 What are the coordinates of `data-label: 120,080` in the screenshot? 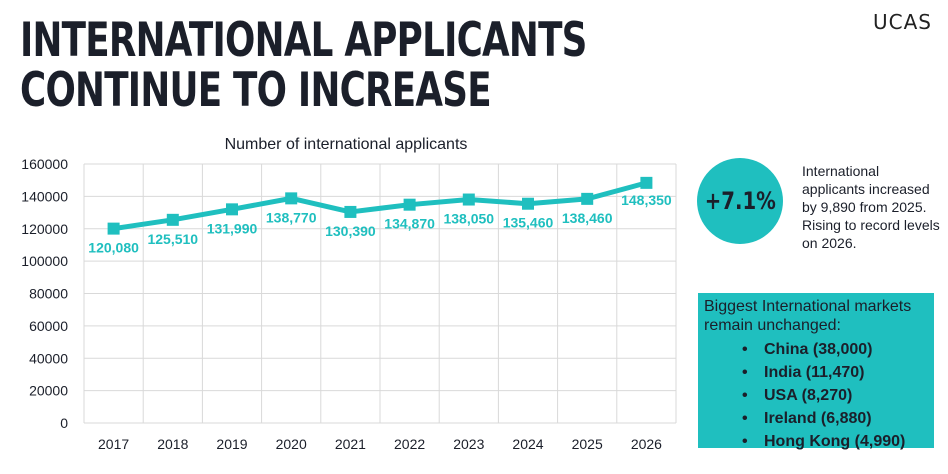 It's located at (113, 248).